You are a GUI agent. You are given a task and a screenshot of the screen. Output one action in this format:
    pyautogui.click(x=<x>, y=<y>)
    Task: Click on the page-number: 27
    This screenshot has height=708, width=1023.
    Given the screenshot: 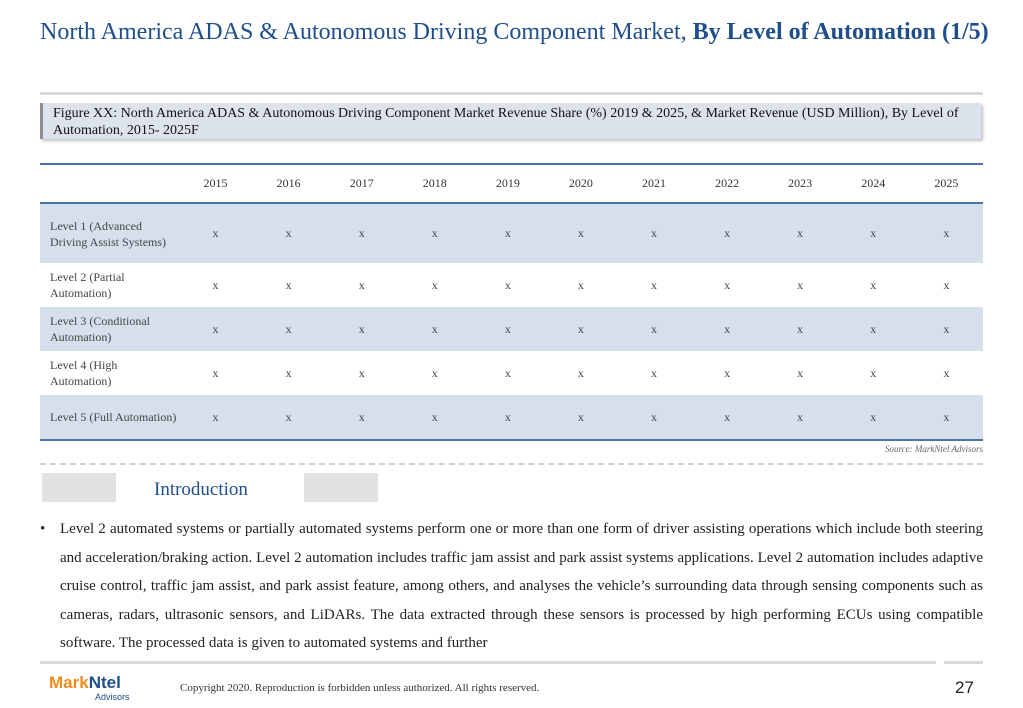 What is the action you would take?
    pyautogui.click(x=964, y=687)
    